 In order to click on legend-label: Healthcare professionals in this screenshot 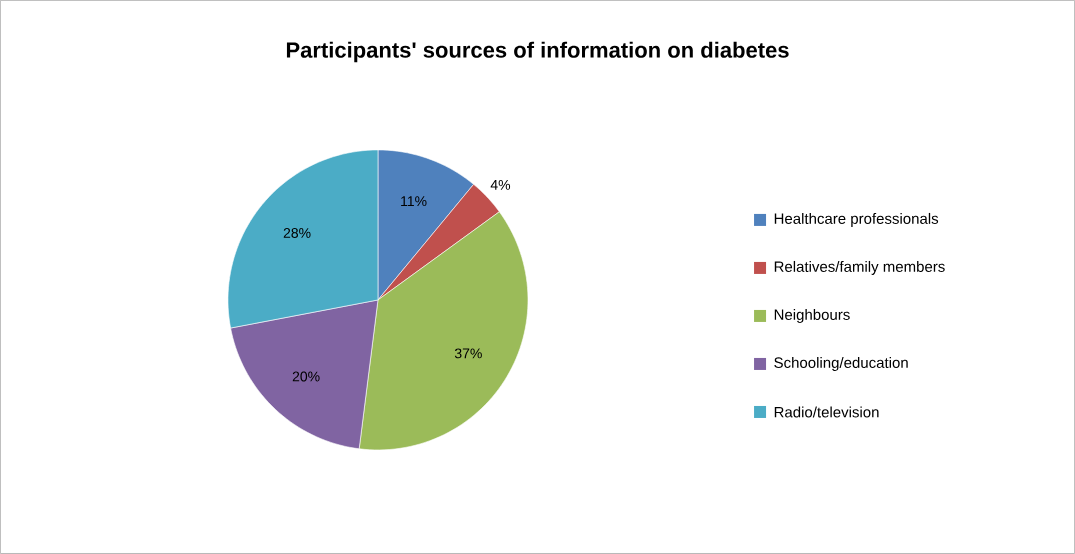, I will do `click(856, 219)`.